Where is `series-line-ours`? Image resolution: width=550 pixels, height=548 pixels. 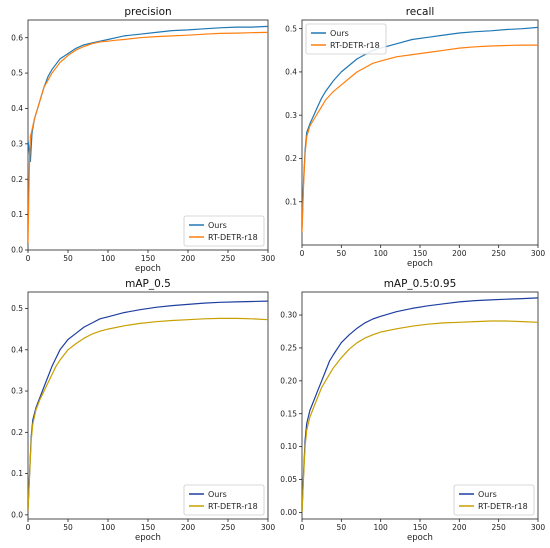 series-line-ours is located at coordinates (148, 94).